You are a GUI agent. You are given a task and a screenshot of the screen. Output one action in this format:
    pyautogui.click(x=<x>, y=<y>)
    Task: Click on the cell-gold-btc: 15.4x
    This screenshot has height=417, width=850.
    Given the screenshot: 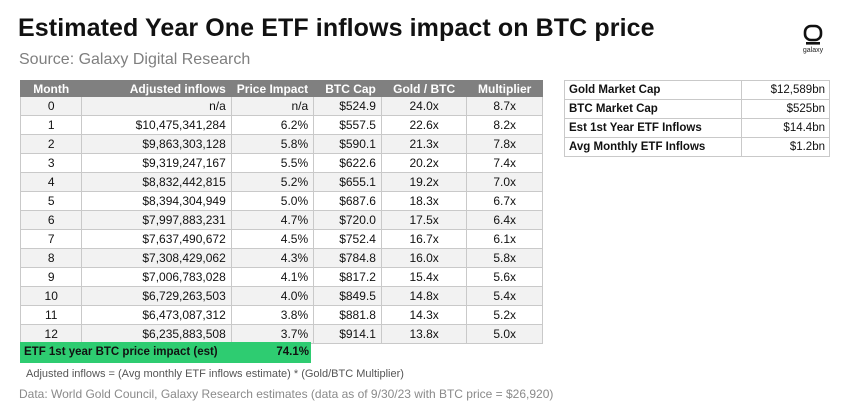 What is the action you would take?
    pyautogui.click(x=424, y=277)
    